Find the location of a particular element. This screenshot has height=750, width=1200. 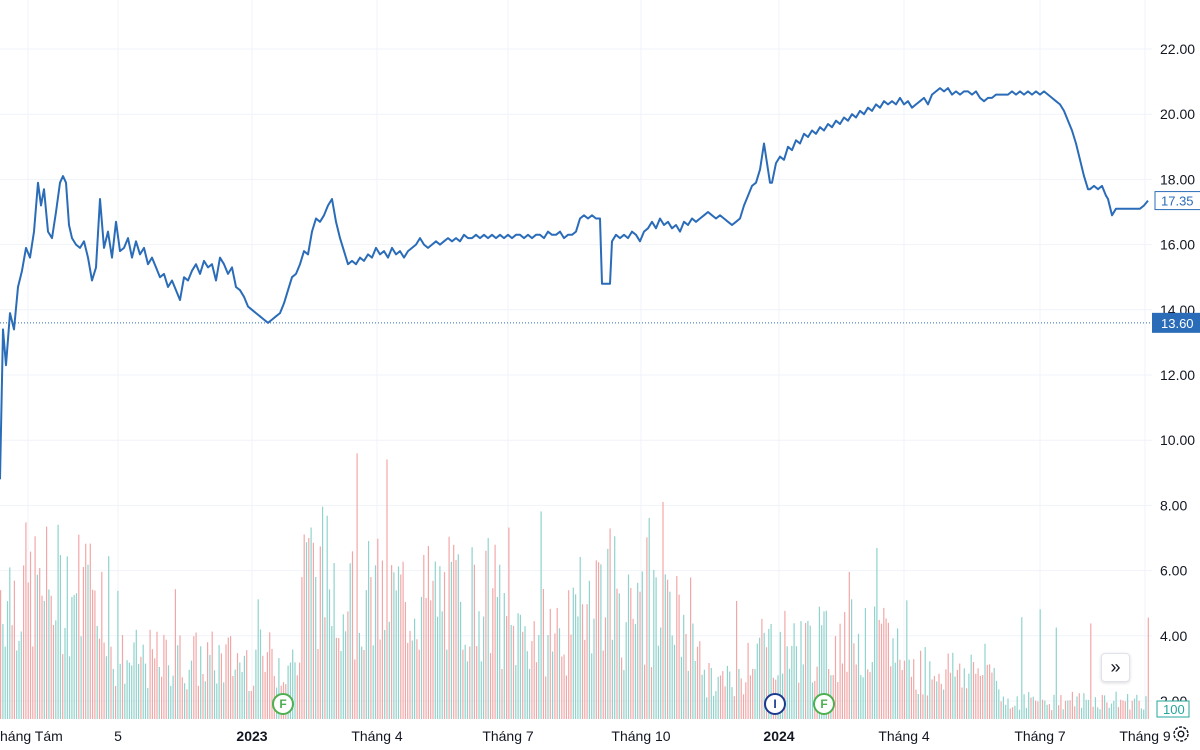

x-tick-label: Tháng 10 is located at coordinates (640, 736).